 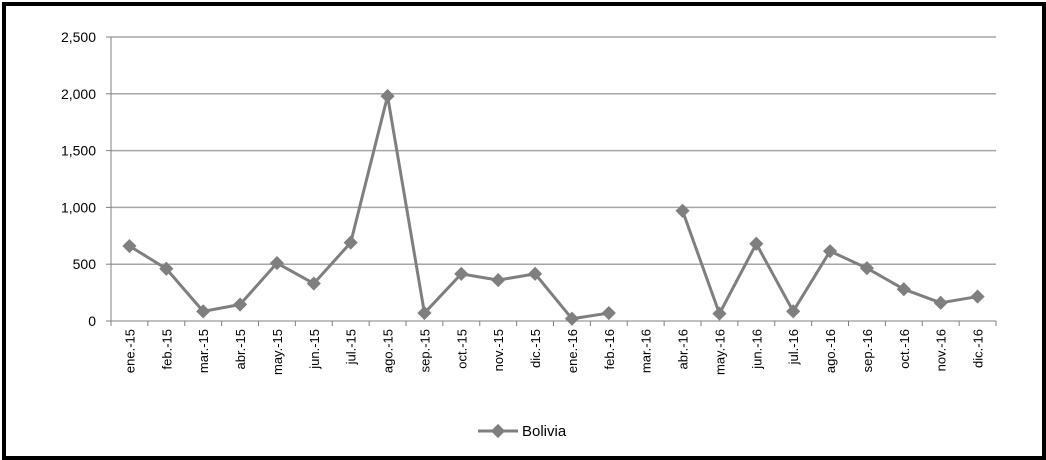 What do you see at coordinates (867, 350) in the screenshot?
I see `x-tick-label: sep.-16` at bounding box center [867, 350].